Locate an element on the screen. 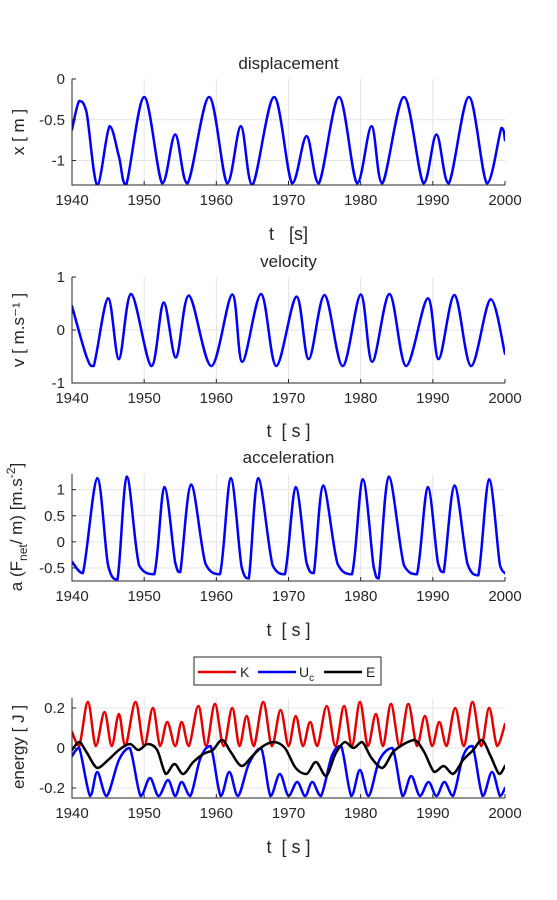 This screenshot has height=900, width=557. legend-label-k: K is located at coordinates (245, 672).